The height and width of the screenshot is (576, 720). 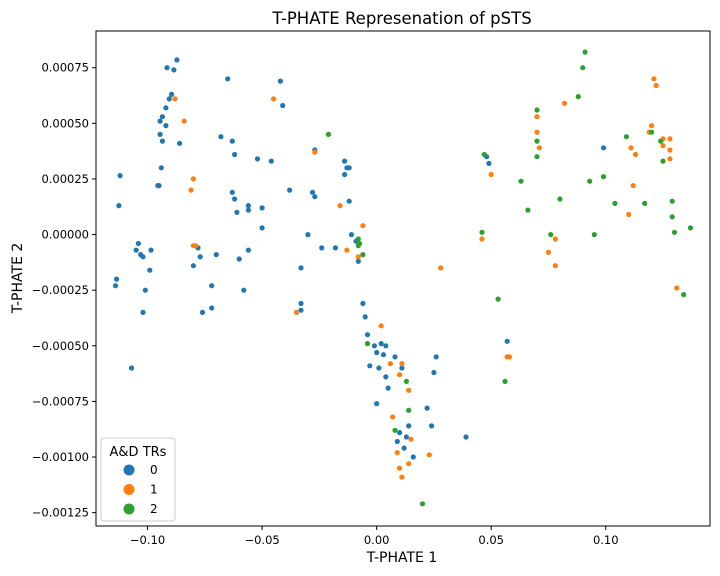 What do you see at coordinates (491, 540) in the screenshot?
I see `x-tick-label: 0.05` at bounding box center [491, 540].